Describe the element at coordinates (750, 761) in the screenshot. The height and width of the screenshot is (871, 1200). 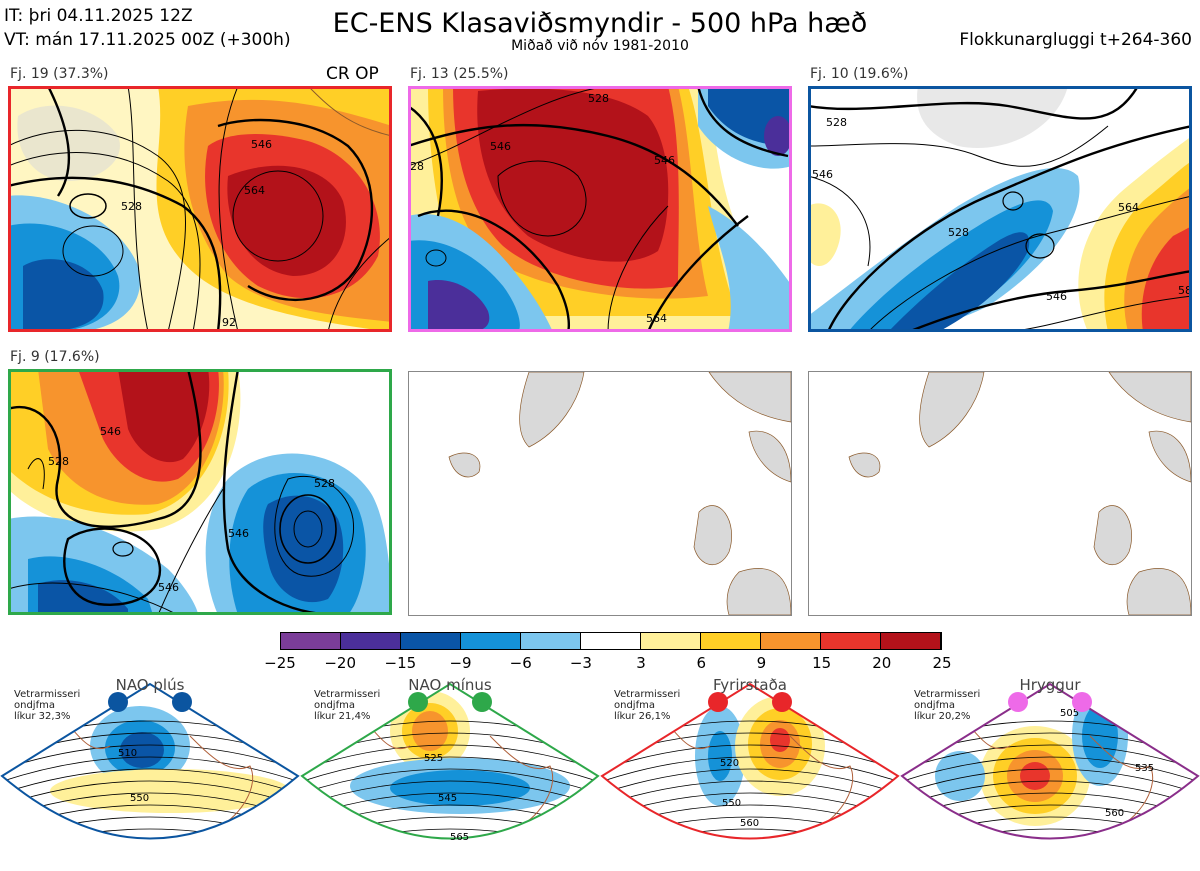
I see `regime-map: 520 550 560` at that location.